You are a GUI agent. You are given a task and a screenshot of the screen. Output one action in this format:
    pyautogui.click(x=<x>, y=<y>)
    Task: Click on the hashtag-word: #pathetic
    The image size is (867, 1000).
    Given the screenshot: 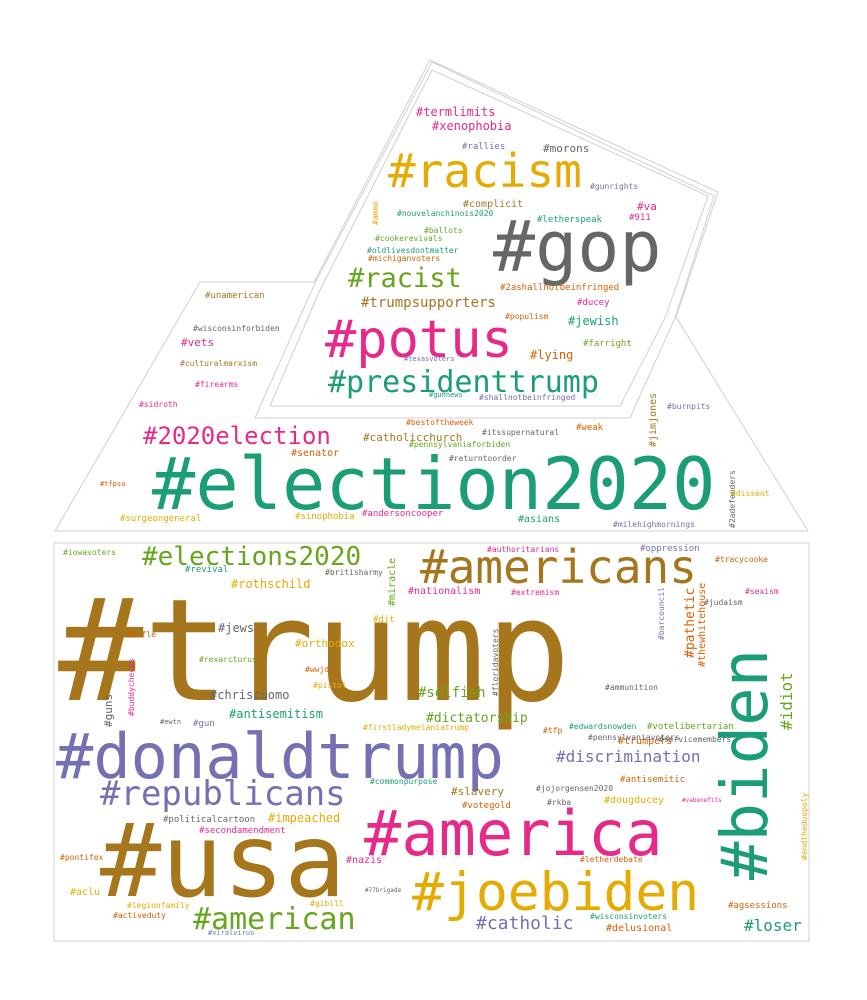 What is the action you would take?
    pyautogui.click(x=690, y=623)
    